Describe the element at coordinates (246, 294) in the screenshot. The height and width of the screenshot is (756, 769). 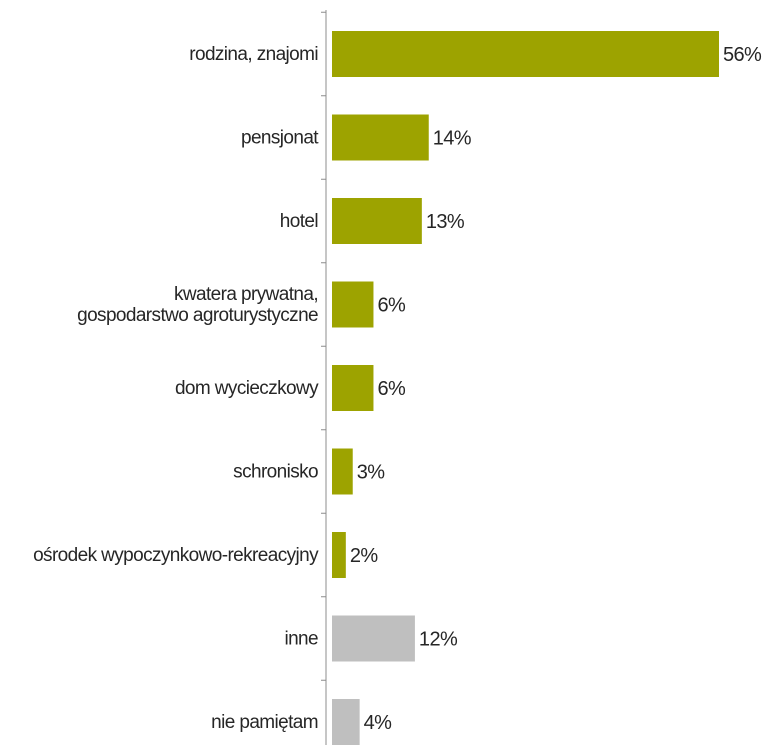
I see `category-label-line: kwatera prywatna,` at that location.